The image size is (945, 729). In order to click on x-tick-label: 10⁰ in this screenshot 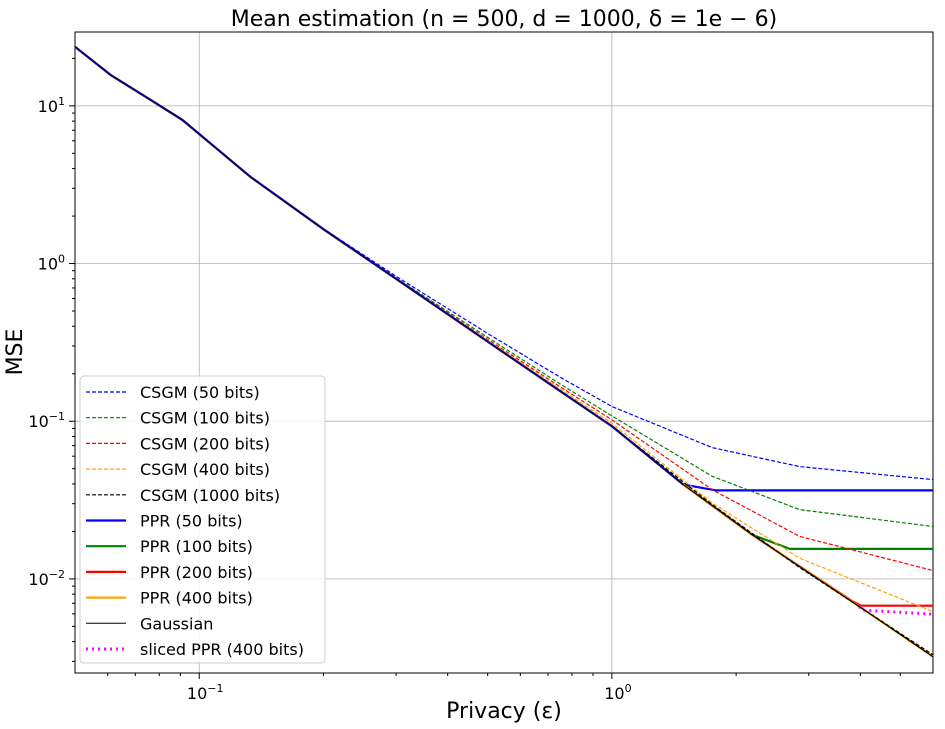, I will do `click(617, 692)`.